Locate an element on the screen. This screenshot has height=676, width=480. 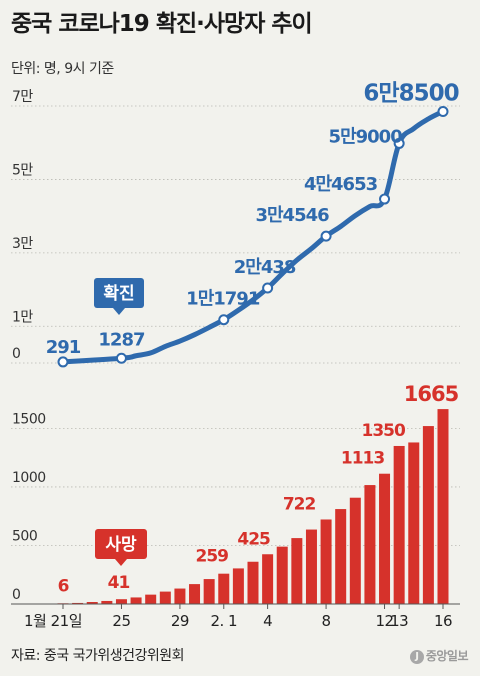
confirmed-tag-box is located at coordinates (119, 293).